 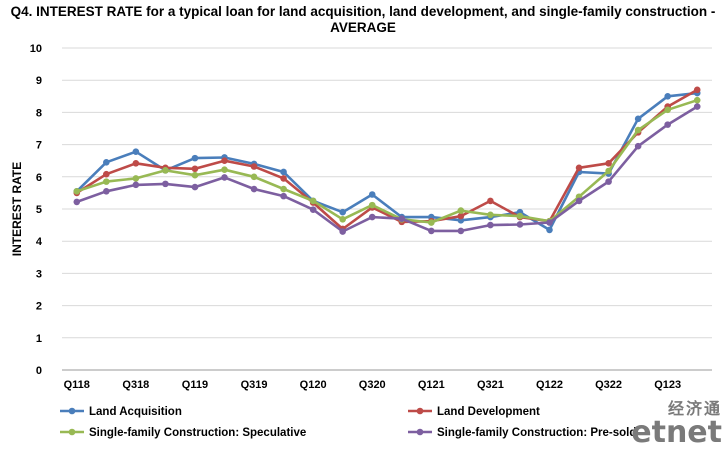 What do you see at coordinates (77, 385) in the screenshot?
I see `x-tick-label: Q118` at bounding box center [77, 385].